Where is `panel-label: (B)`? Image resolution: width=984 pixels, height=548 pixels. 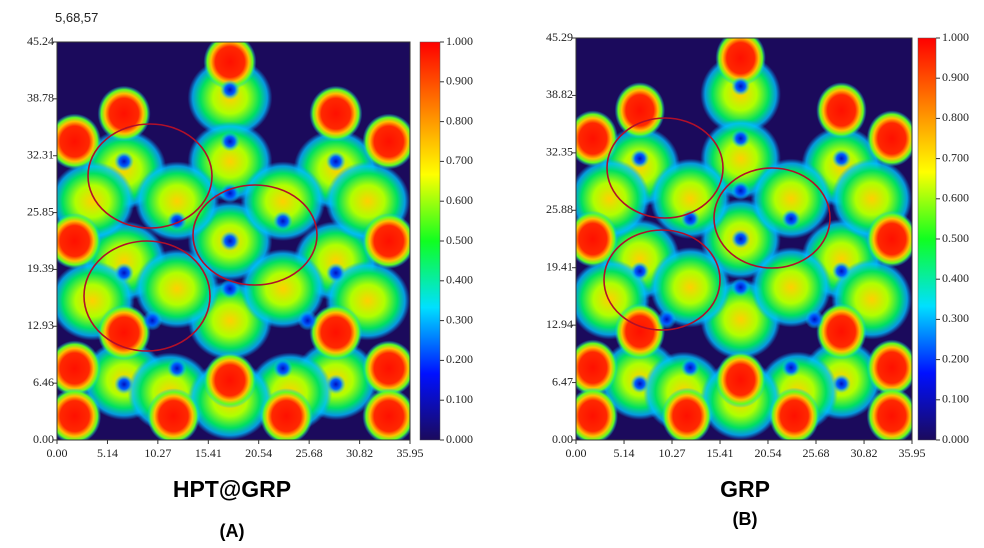
panel-label: (B) is located at coordinates (745, 519).